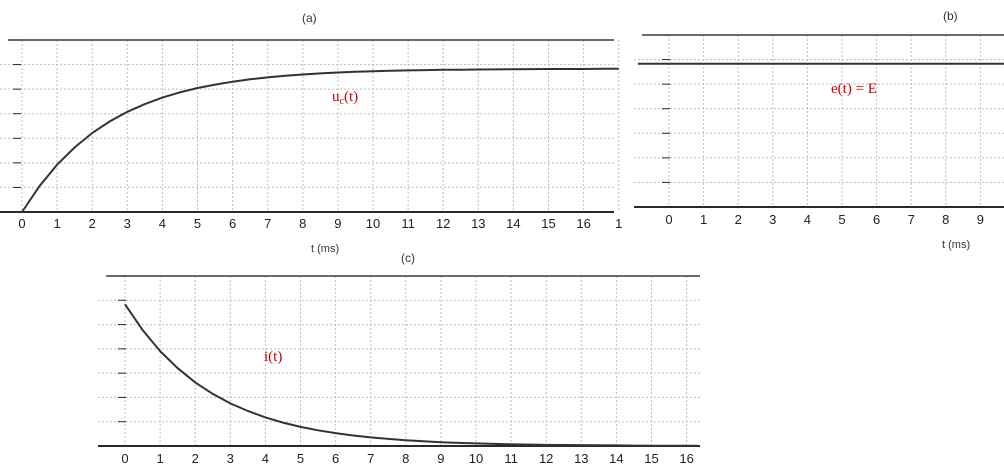  I want to click on series-annotation: e(t) = E, so click(854, 89).